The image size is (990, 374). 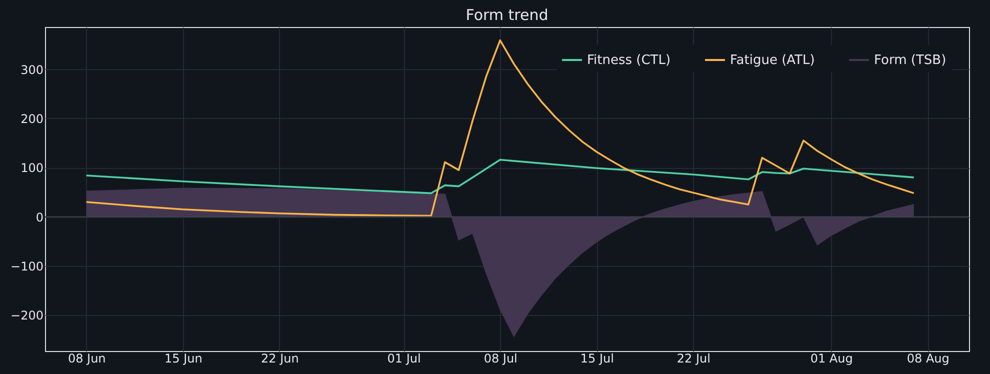 I want to click on x-tick-label: 08 Jun, so click(x=87, y=359).